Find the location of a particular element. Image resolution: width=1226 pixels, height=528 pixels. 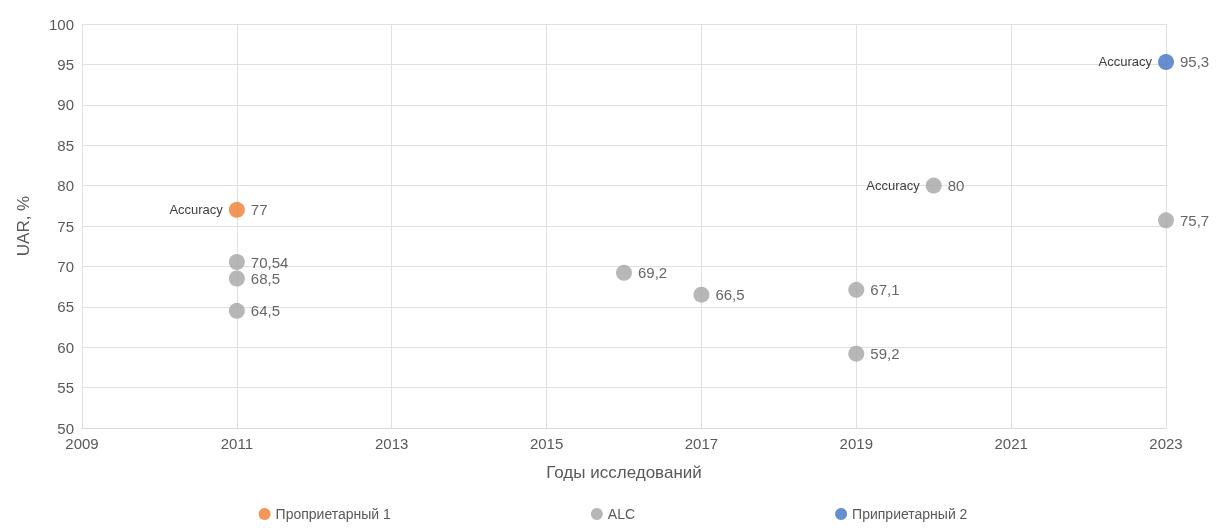

x-tick-label: 2017 is located at coordinates (701, 443).